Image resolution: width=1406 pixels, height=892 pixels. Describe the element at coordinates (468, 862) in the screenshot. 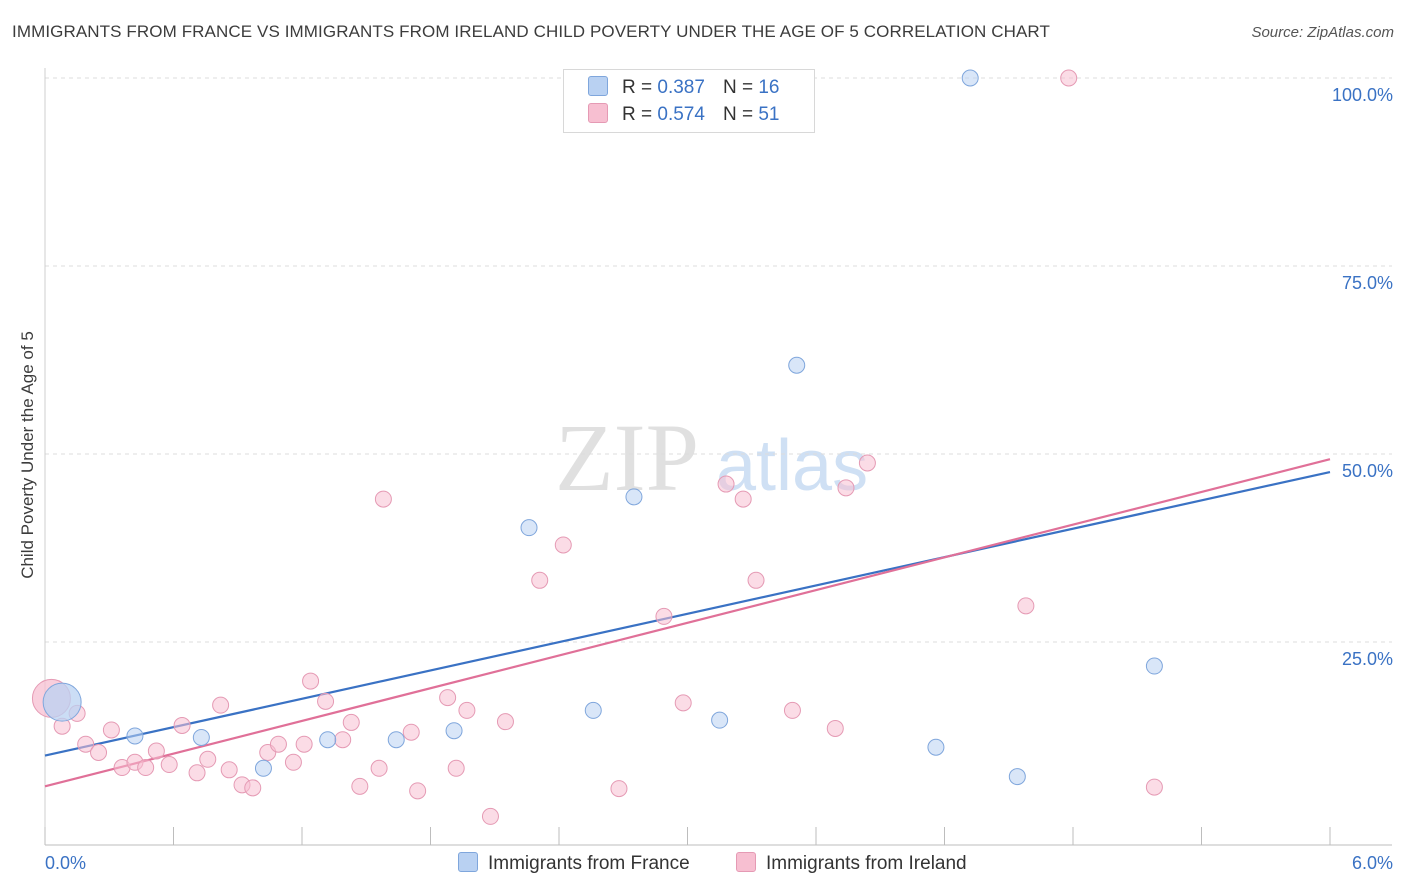

I see `bottom-legend-swatch-france` at that location.